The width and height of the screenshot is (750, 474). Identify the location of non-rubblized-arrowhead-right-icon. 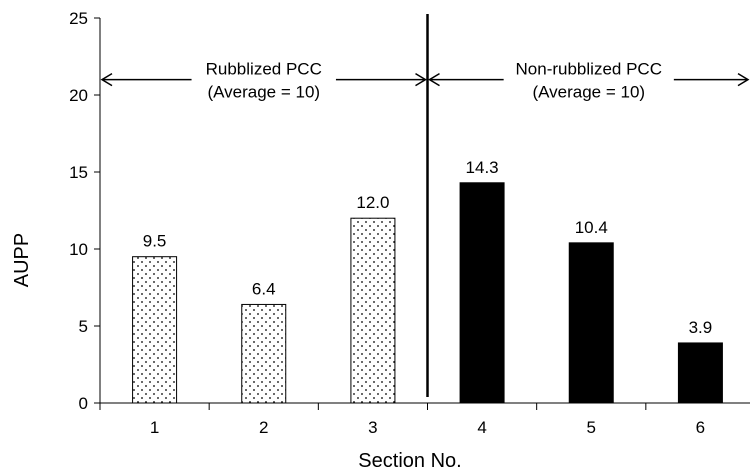
(743, 79).